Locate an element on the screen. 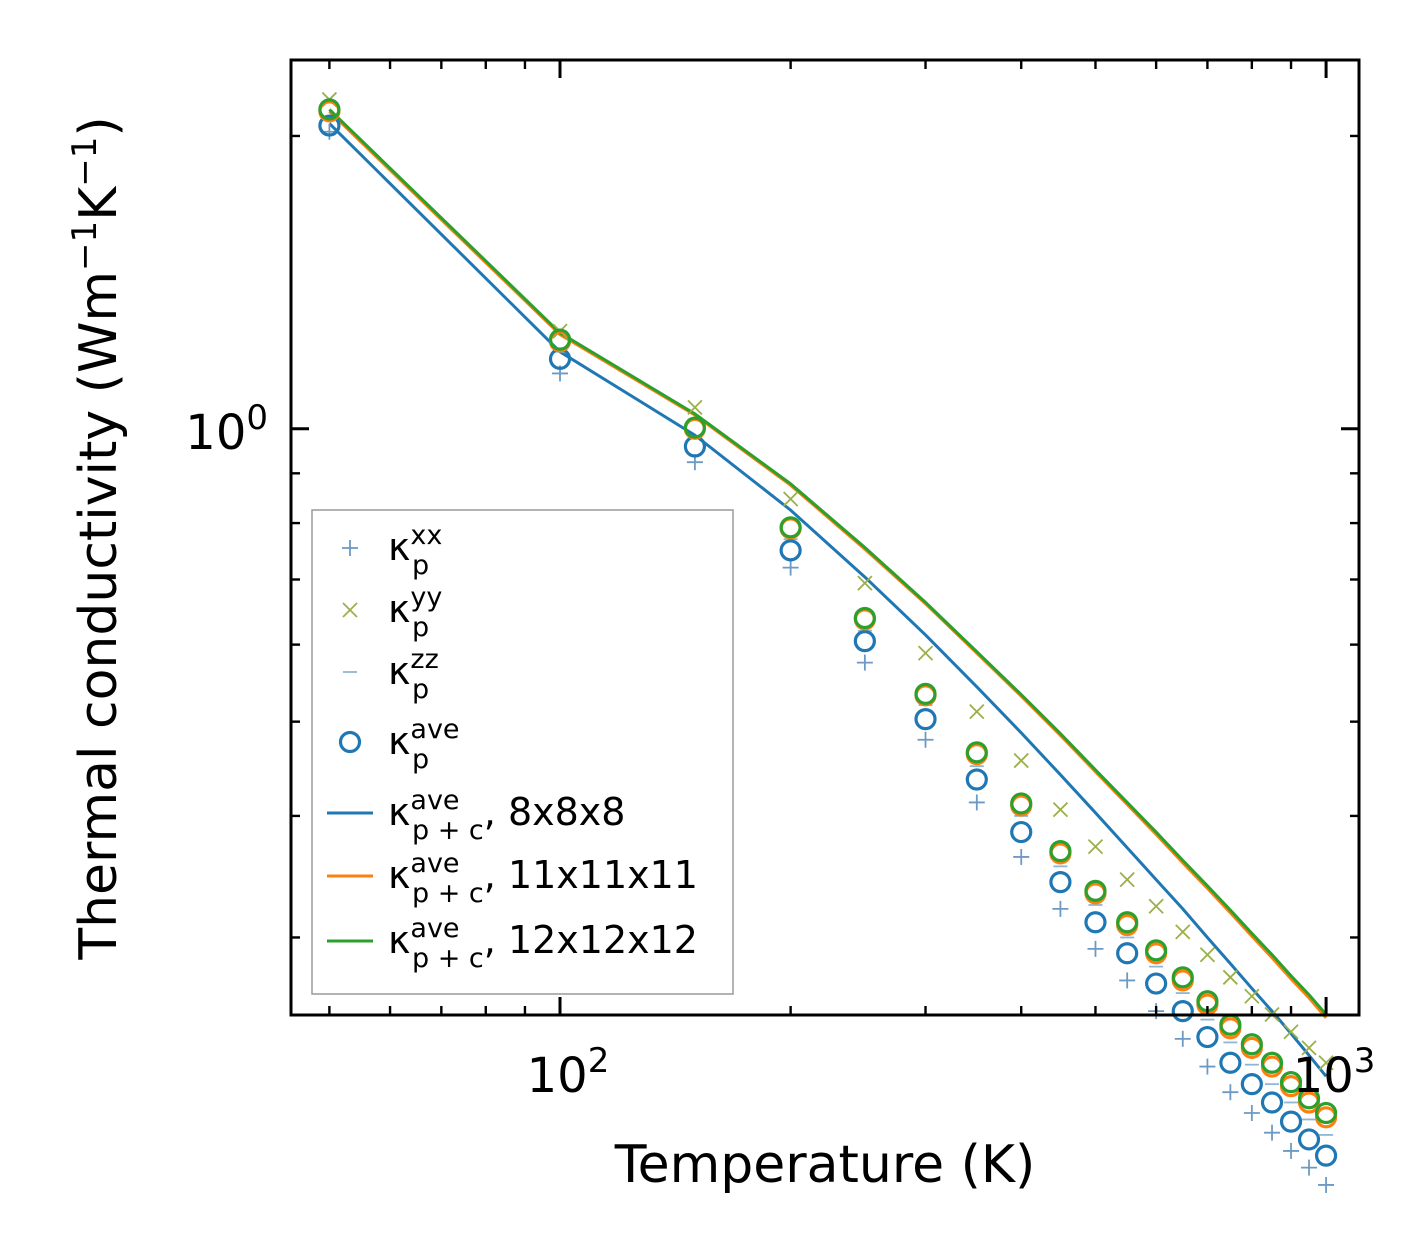 The width and height of the screenshot is (1421, 1254). legend-label: κxx p is located at coordinates (415, 550).